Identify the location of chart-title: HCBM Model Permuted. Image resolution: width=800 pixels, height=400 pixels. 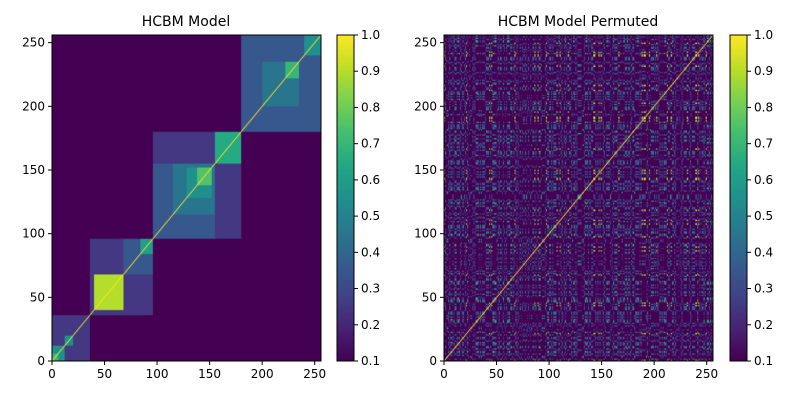
(578, 22).